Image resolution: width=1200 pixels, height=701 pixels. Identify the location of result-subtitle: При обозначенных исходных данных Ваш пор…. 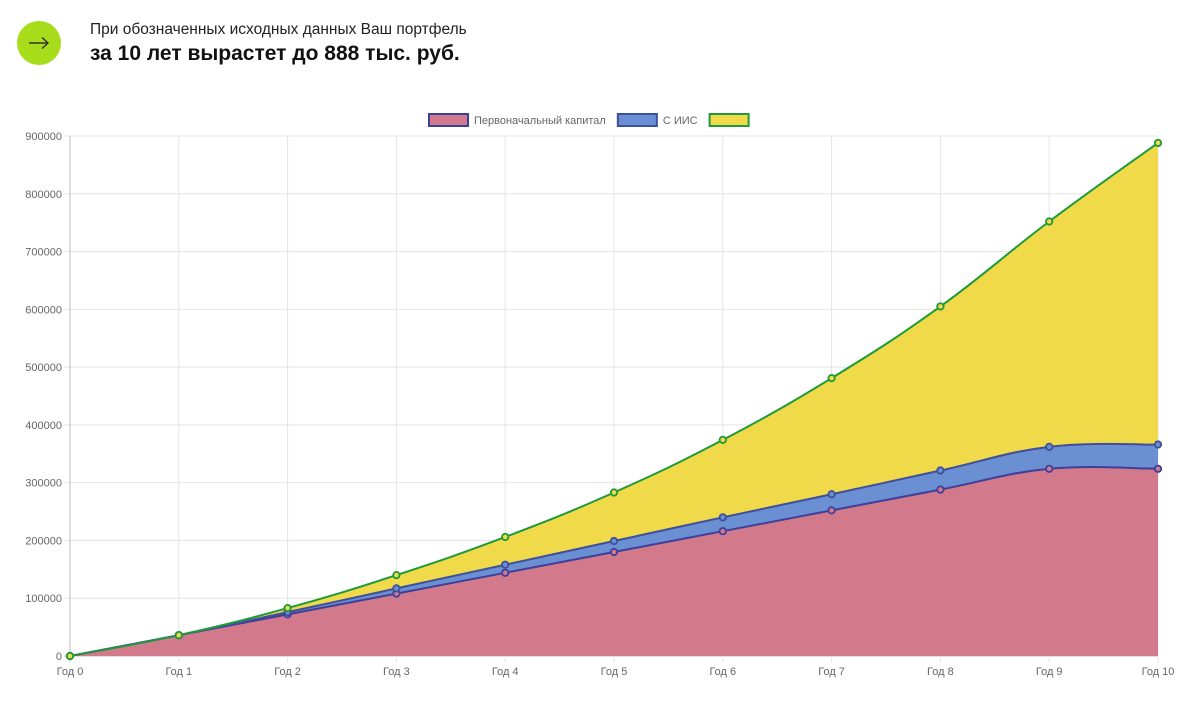
(278, 29).